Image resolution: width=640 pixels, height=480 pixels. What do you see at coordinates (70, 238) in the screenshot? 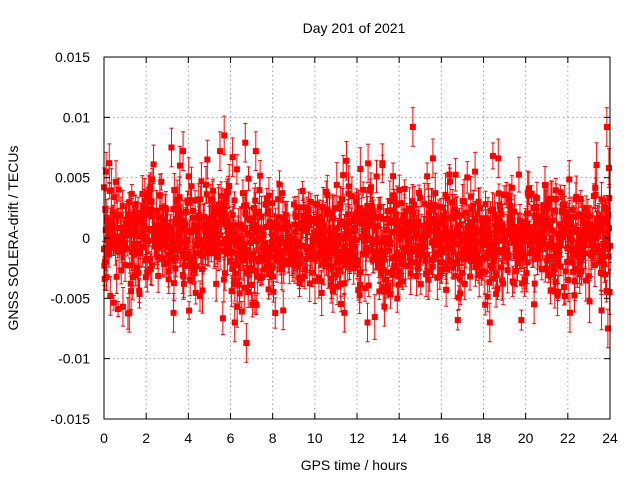
I see `y-tick-labels: -0.015 -0.01 -0.005 0 0.005 0.01 0.015` at bounding box center [70, 238].